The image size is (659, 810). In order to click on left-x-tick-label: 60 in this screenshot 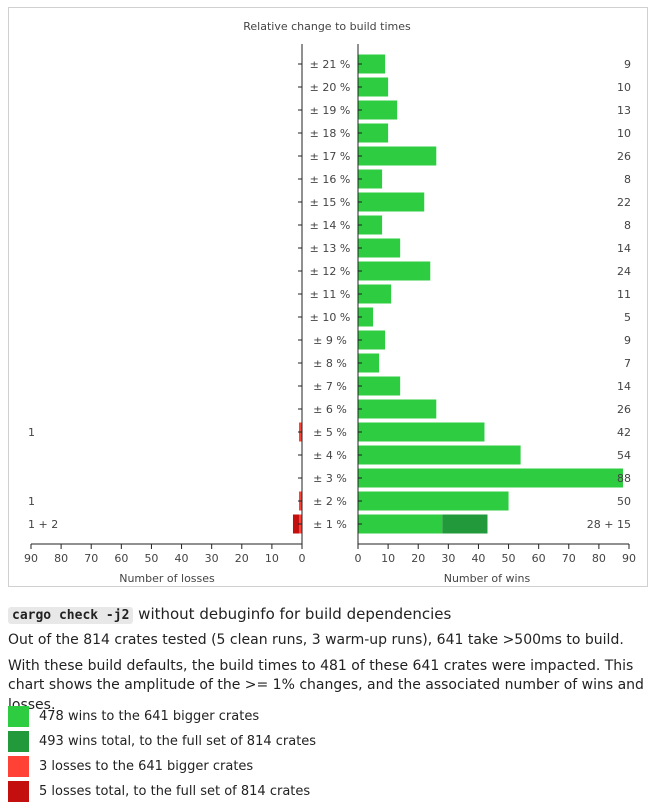, I will do `click(121, 558)`.